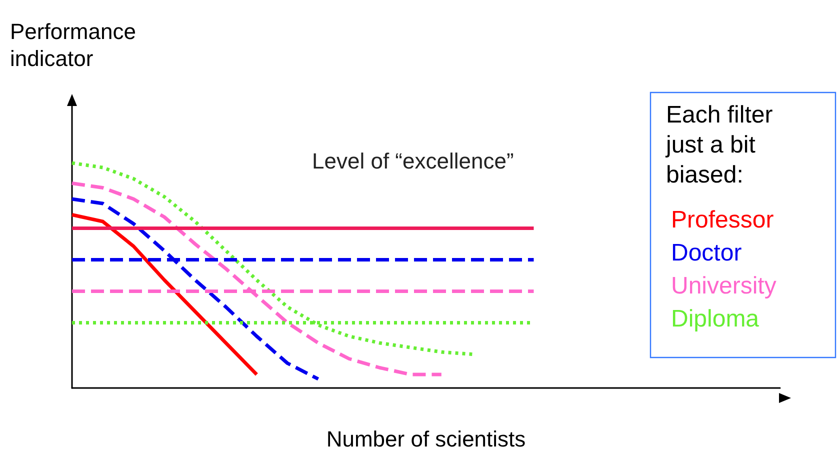 This screenshot has width=839, height=455. Describe the element at coordinates (706, 253) in the screenshot. I see `text: Doctor` at that location.